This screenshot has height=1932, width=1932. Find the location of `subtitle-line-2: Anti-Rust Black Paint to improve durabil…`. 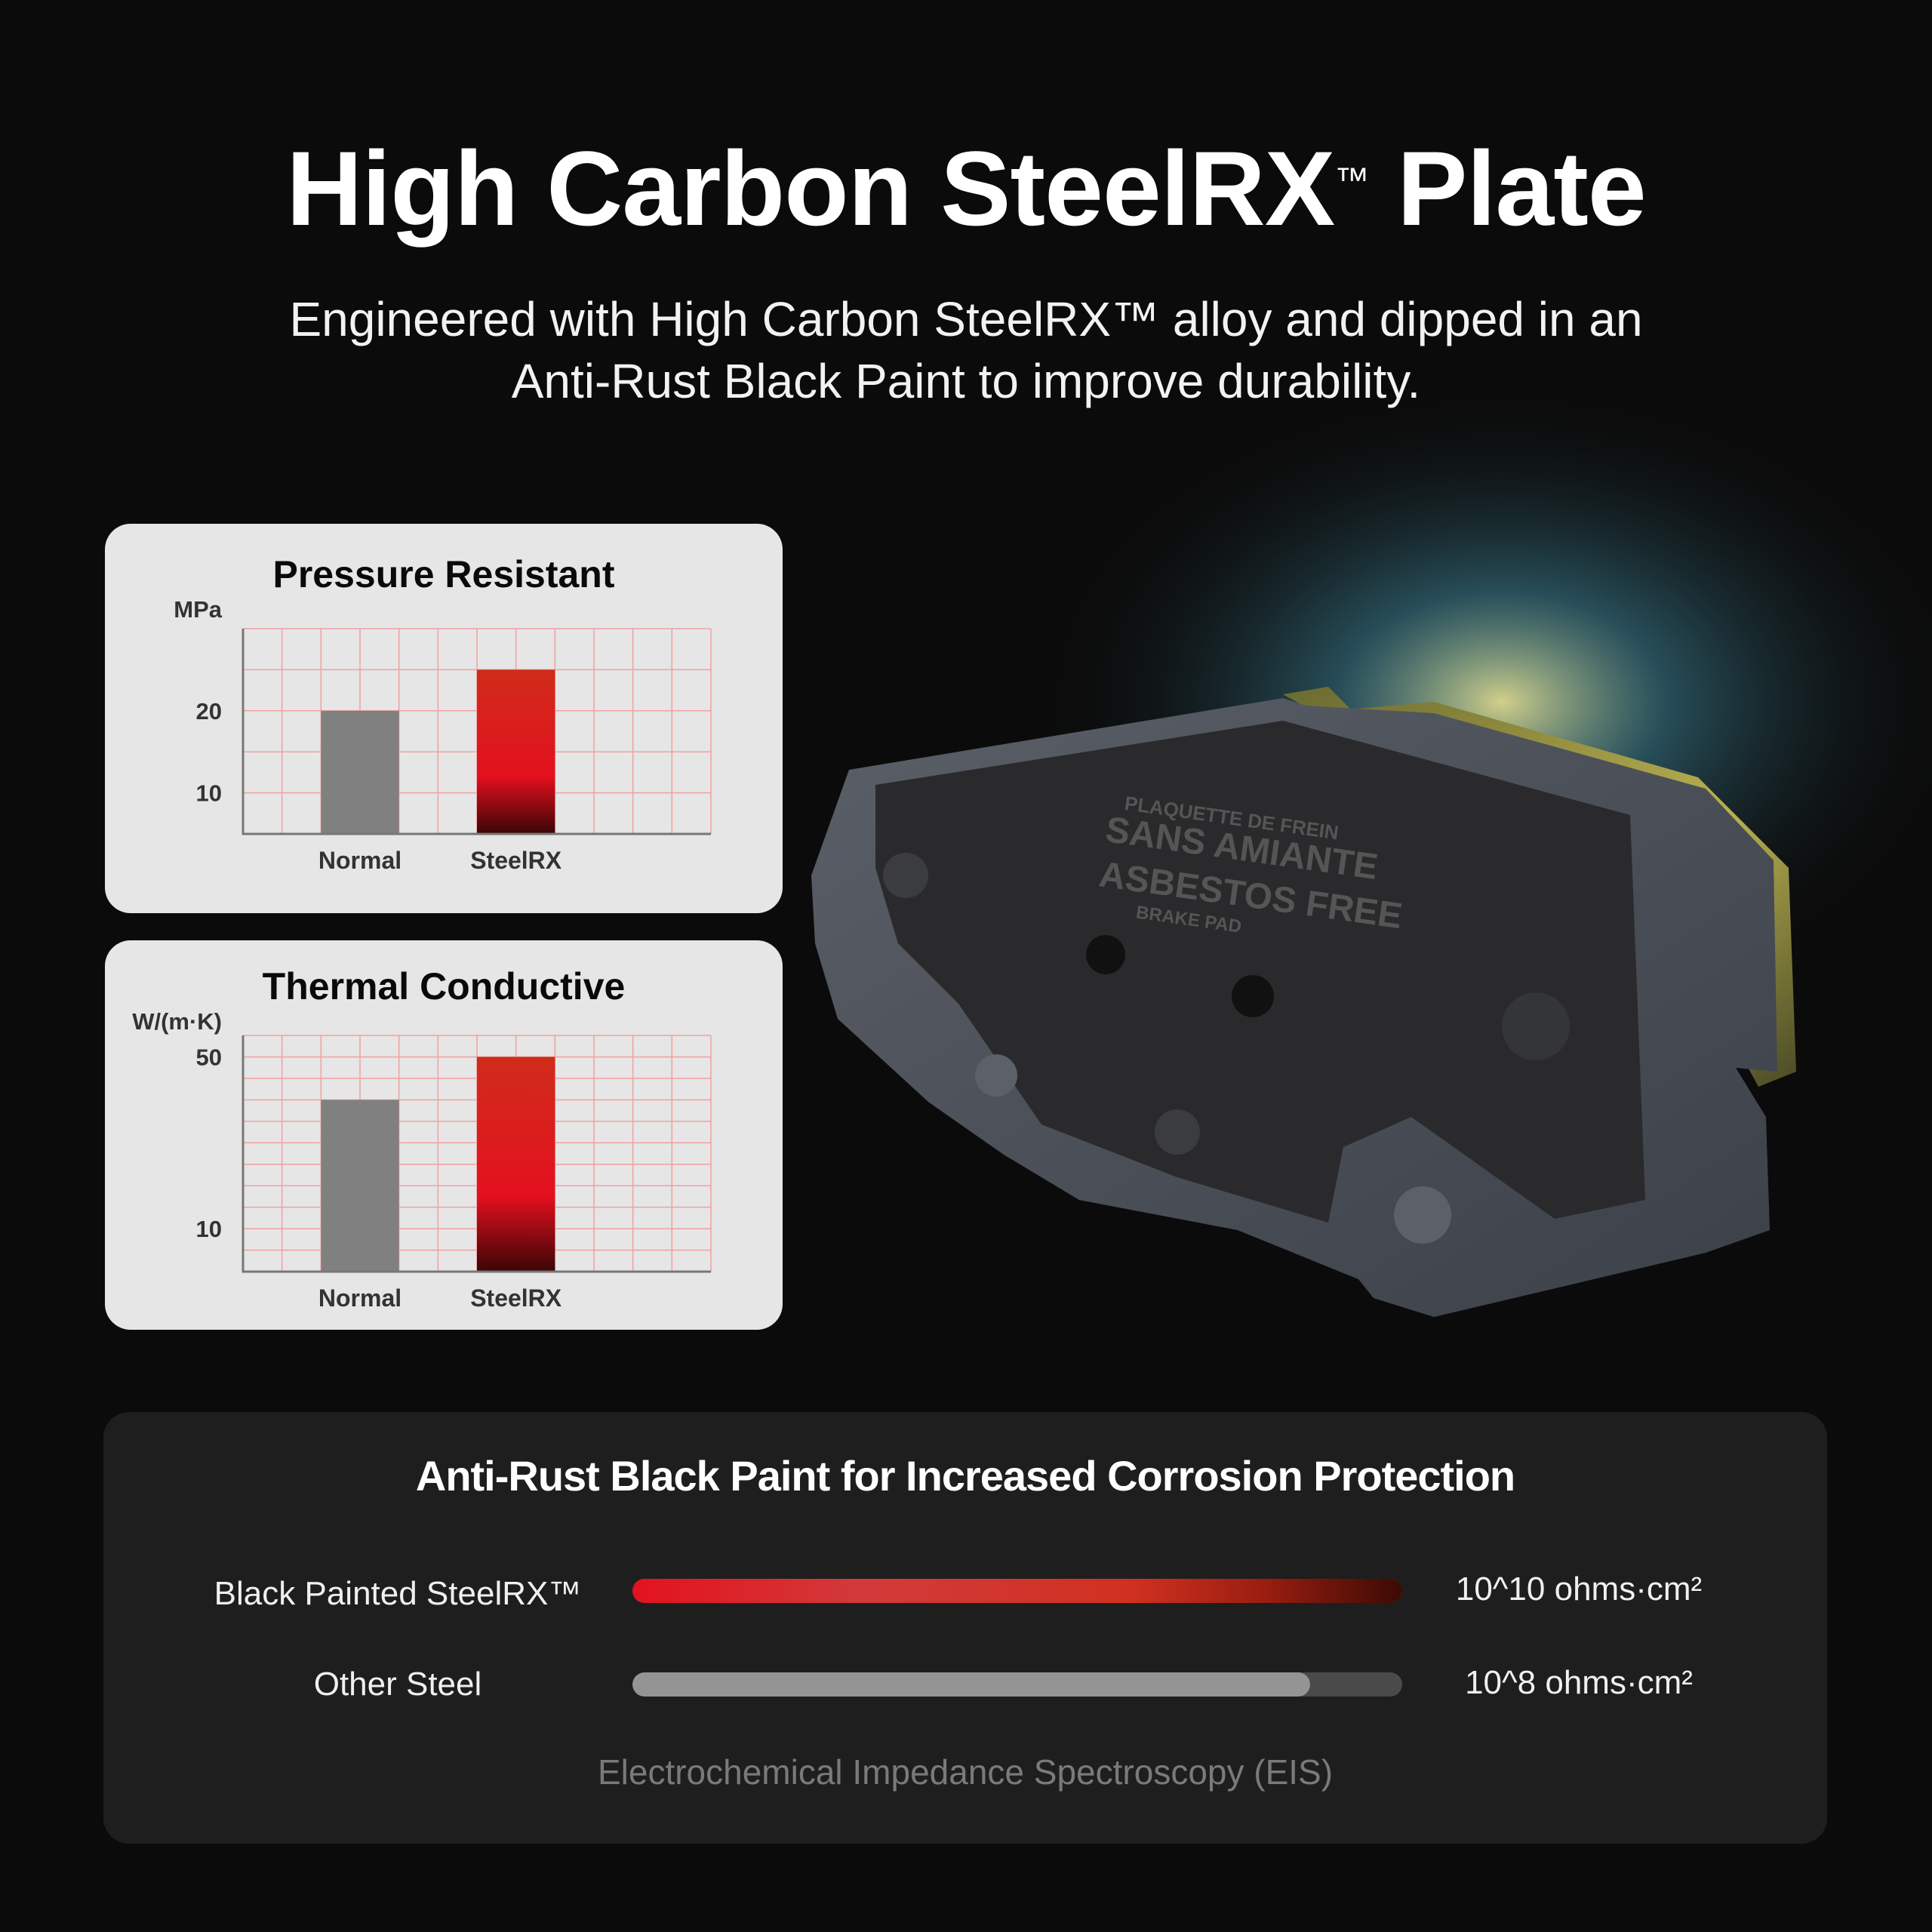

subtitle-line-2: Anti-Rust Black Paint to improve durabil… is located at coordinates (966, 381).